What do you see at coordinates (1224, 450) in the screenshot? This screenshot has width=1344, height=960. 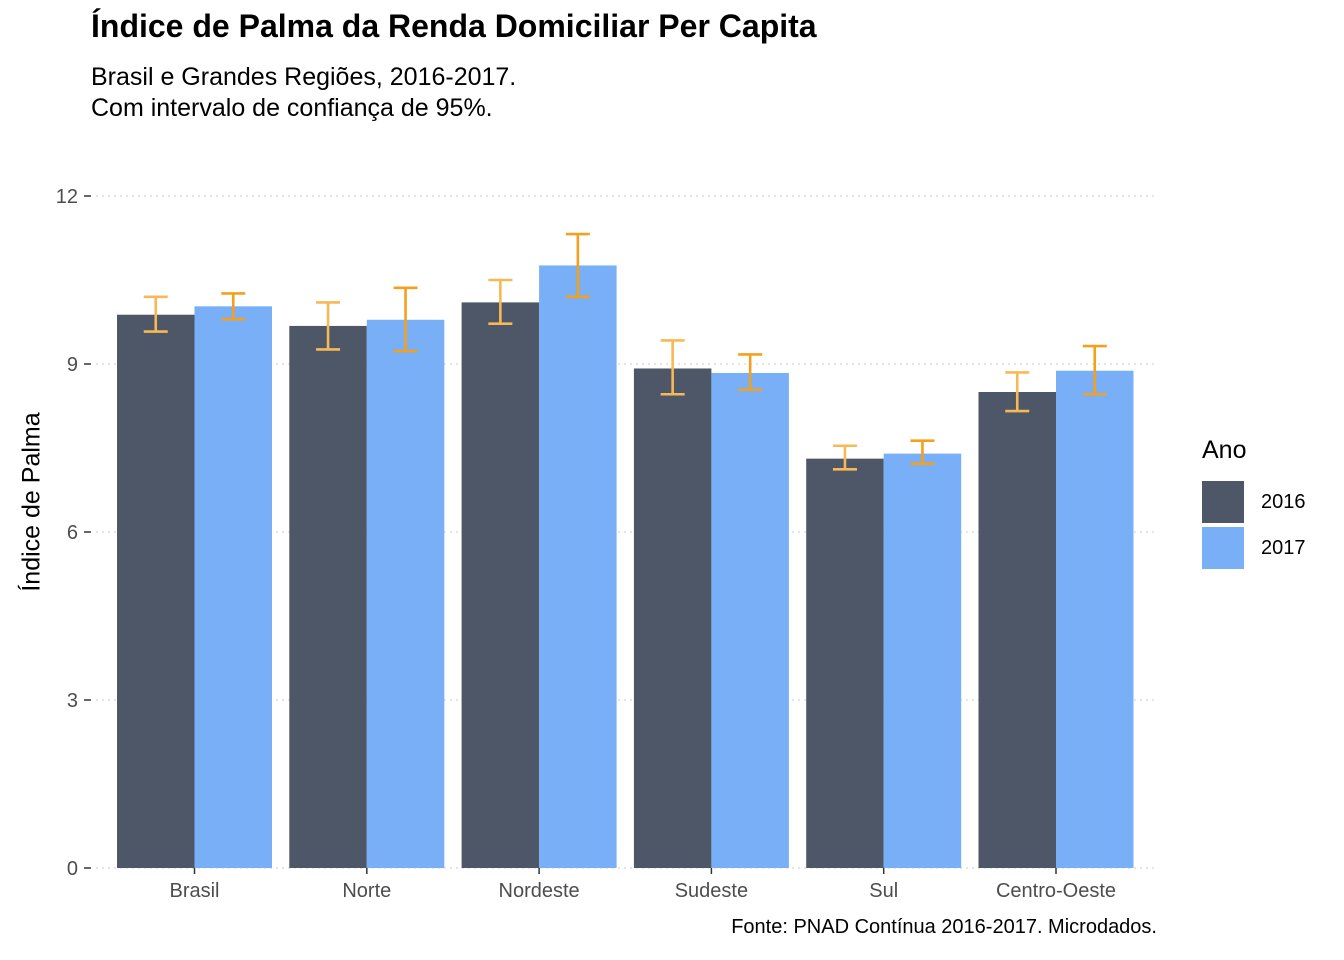 I see `legend-title: Ano` at bounding box center [1224, 450].